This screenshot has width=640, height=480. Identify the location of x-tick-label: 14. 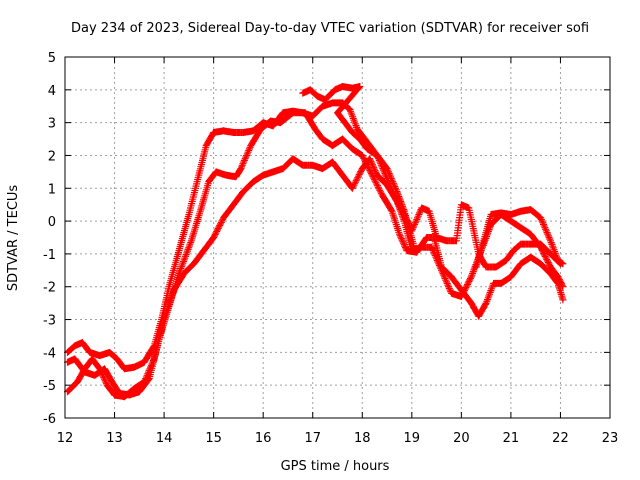
(164, 438).